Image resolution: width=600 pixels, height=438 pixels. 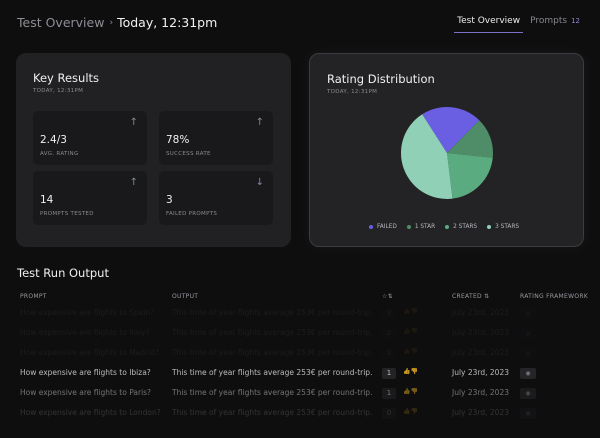 What do you see at coordinates (575, 21) in the screenshot?
I see `tab-count-badge: 12` at bounding box center [575, 21].